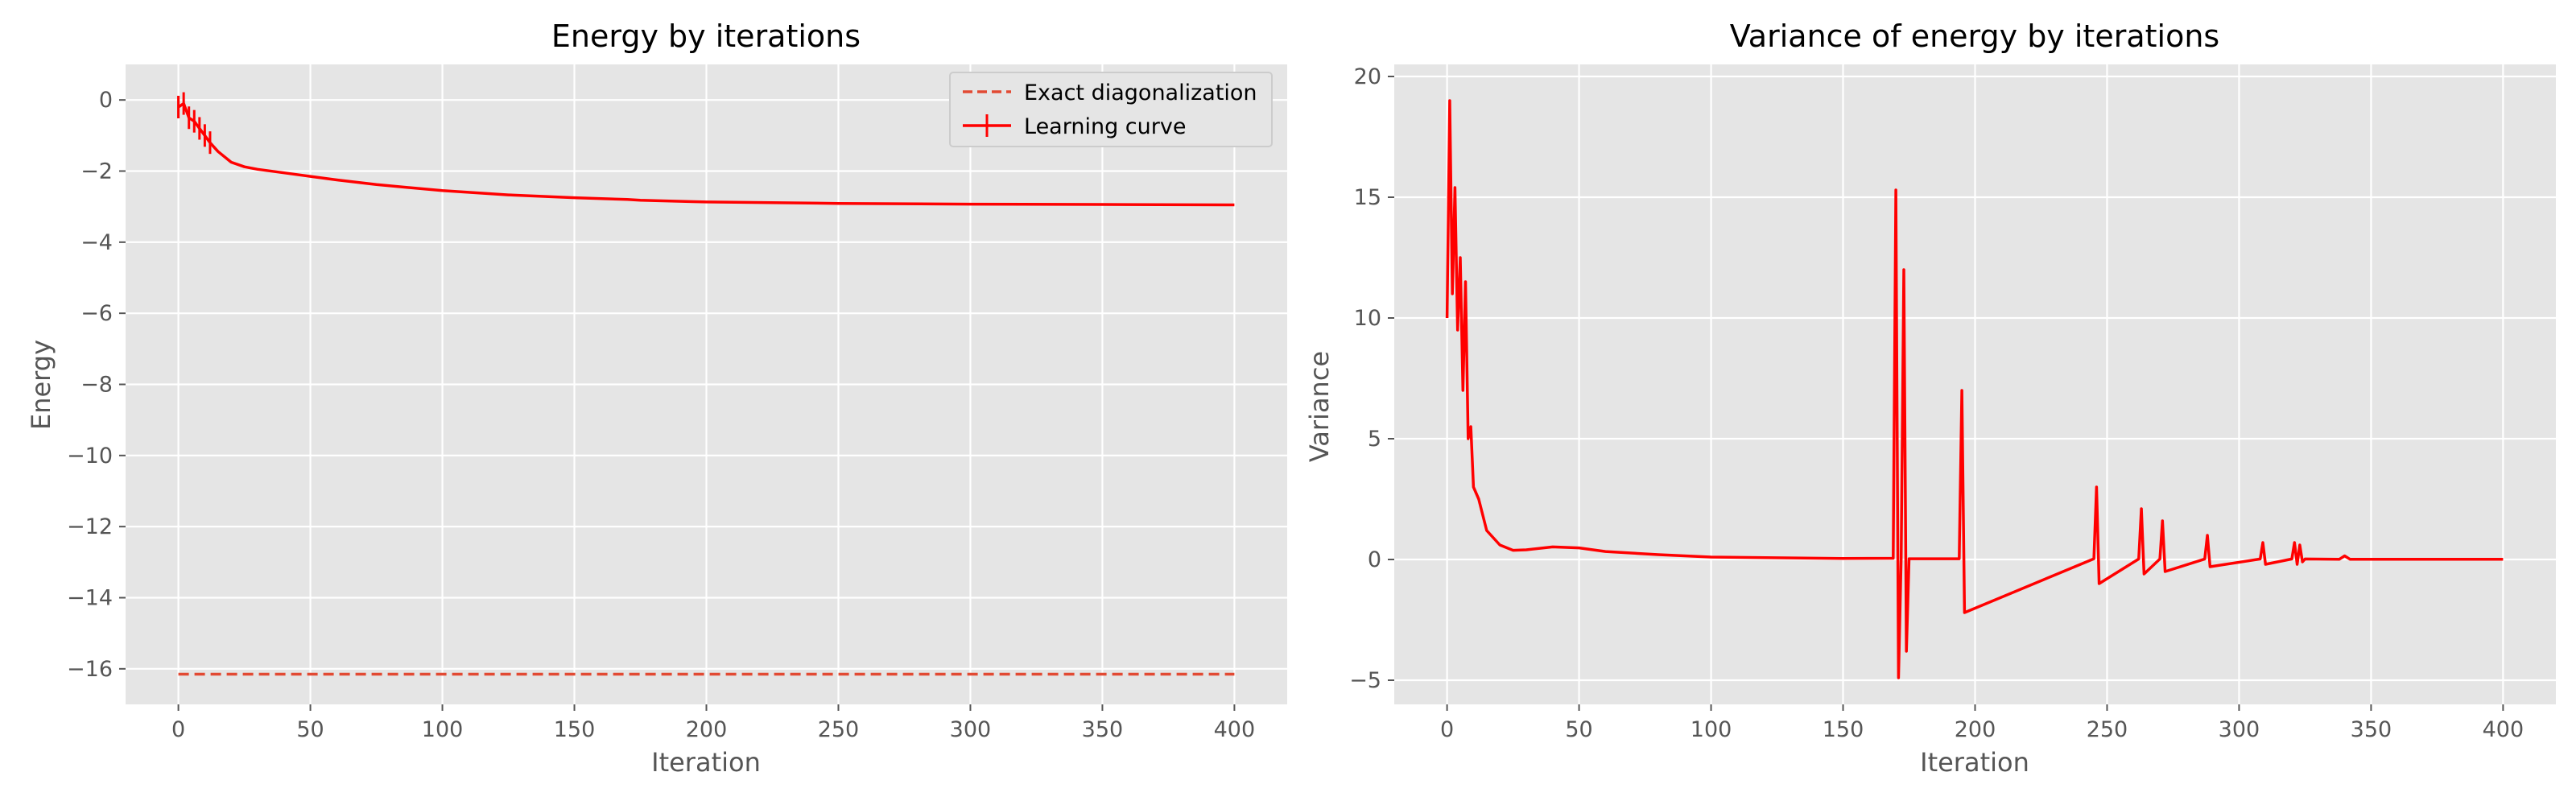 The image size is (2576, 805). Describe the element at coordinates (106, 100) in the screenshot. I see `energy-y-tick-label: 0` at that location.